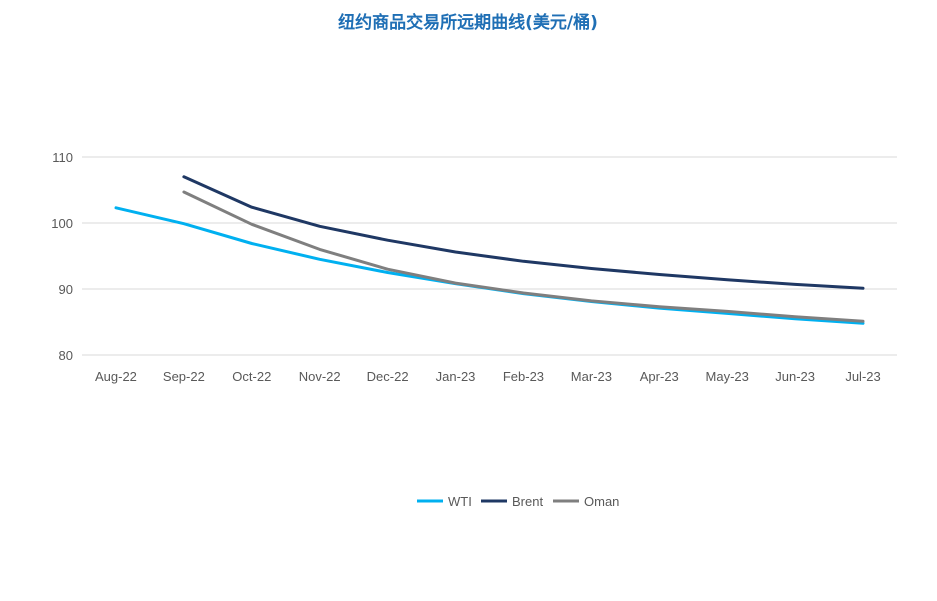 This screenshot has height=601, width=937. What do you see at coordinates (62, 157) in the screenshot?
I see `y-tick-label: 110` at bounding box center [62, 157].